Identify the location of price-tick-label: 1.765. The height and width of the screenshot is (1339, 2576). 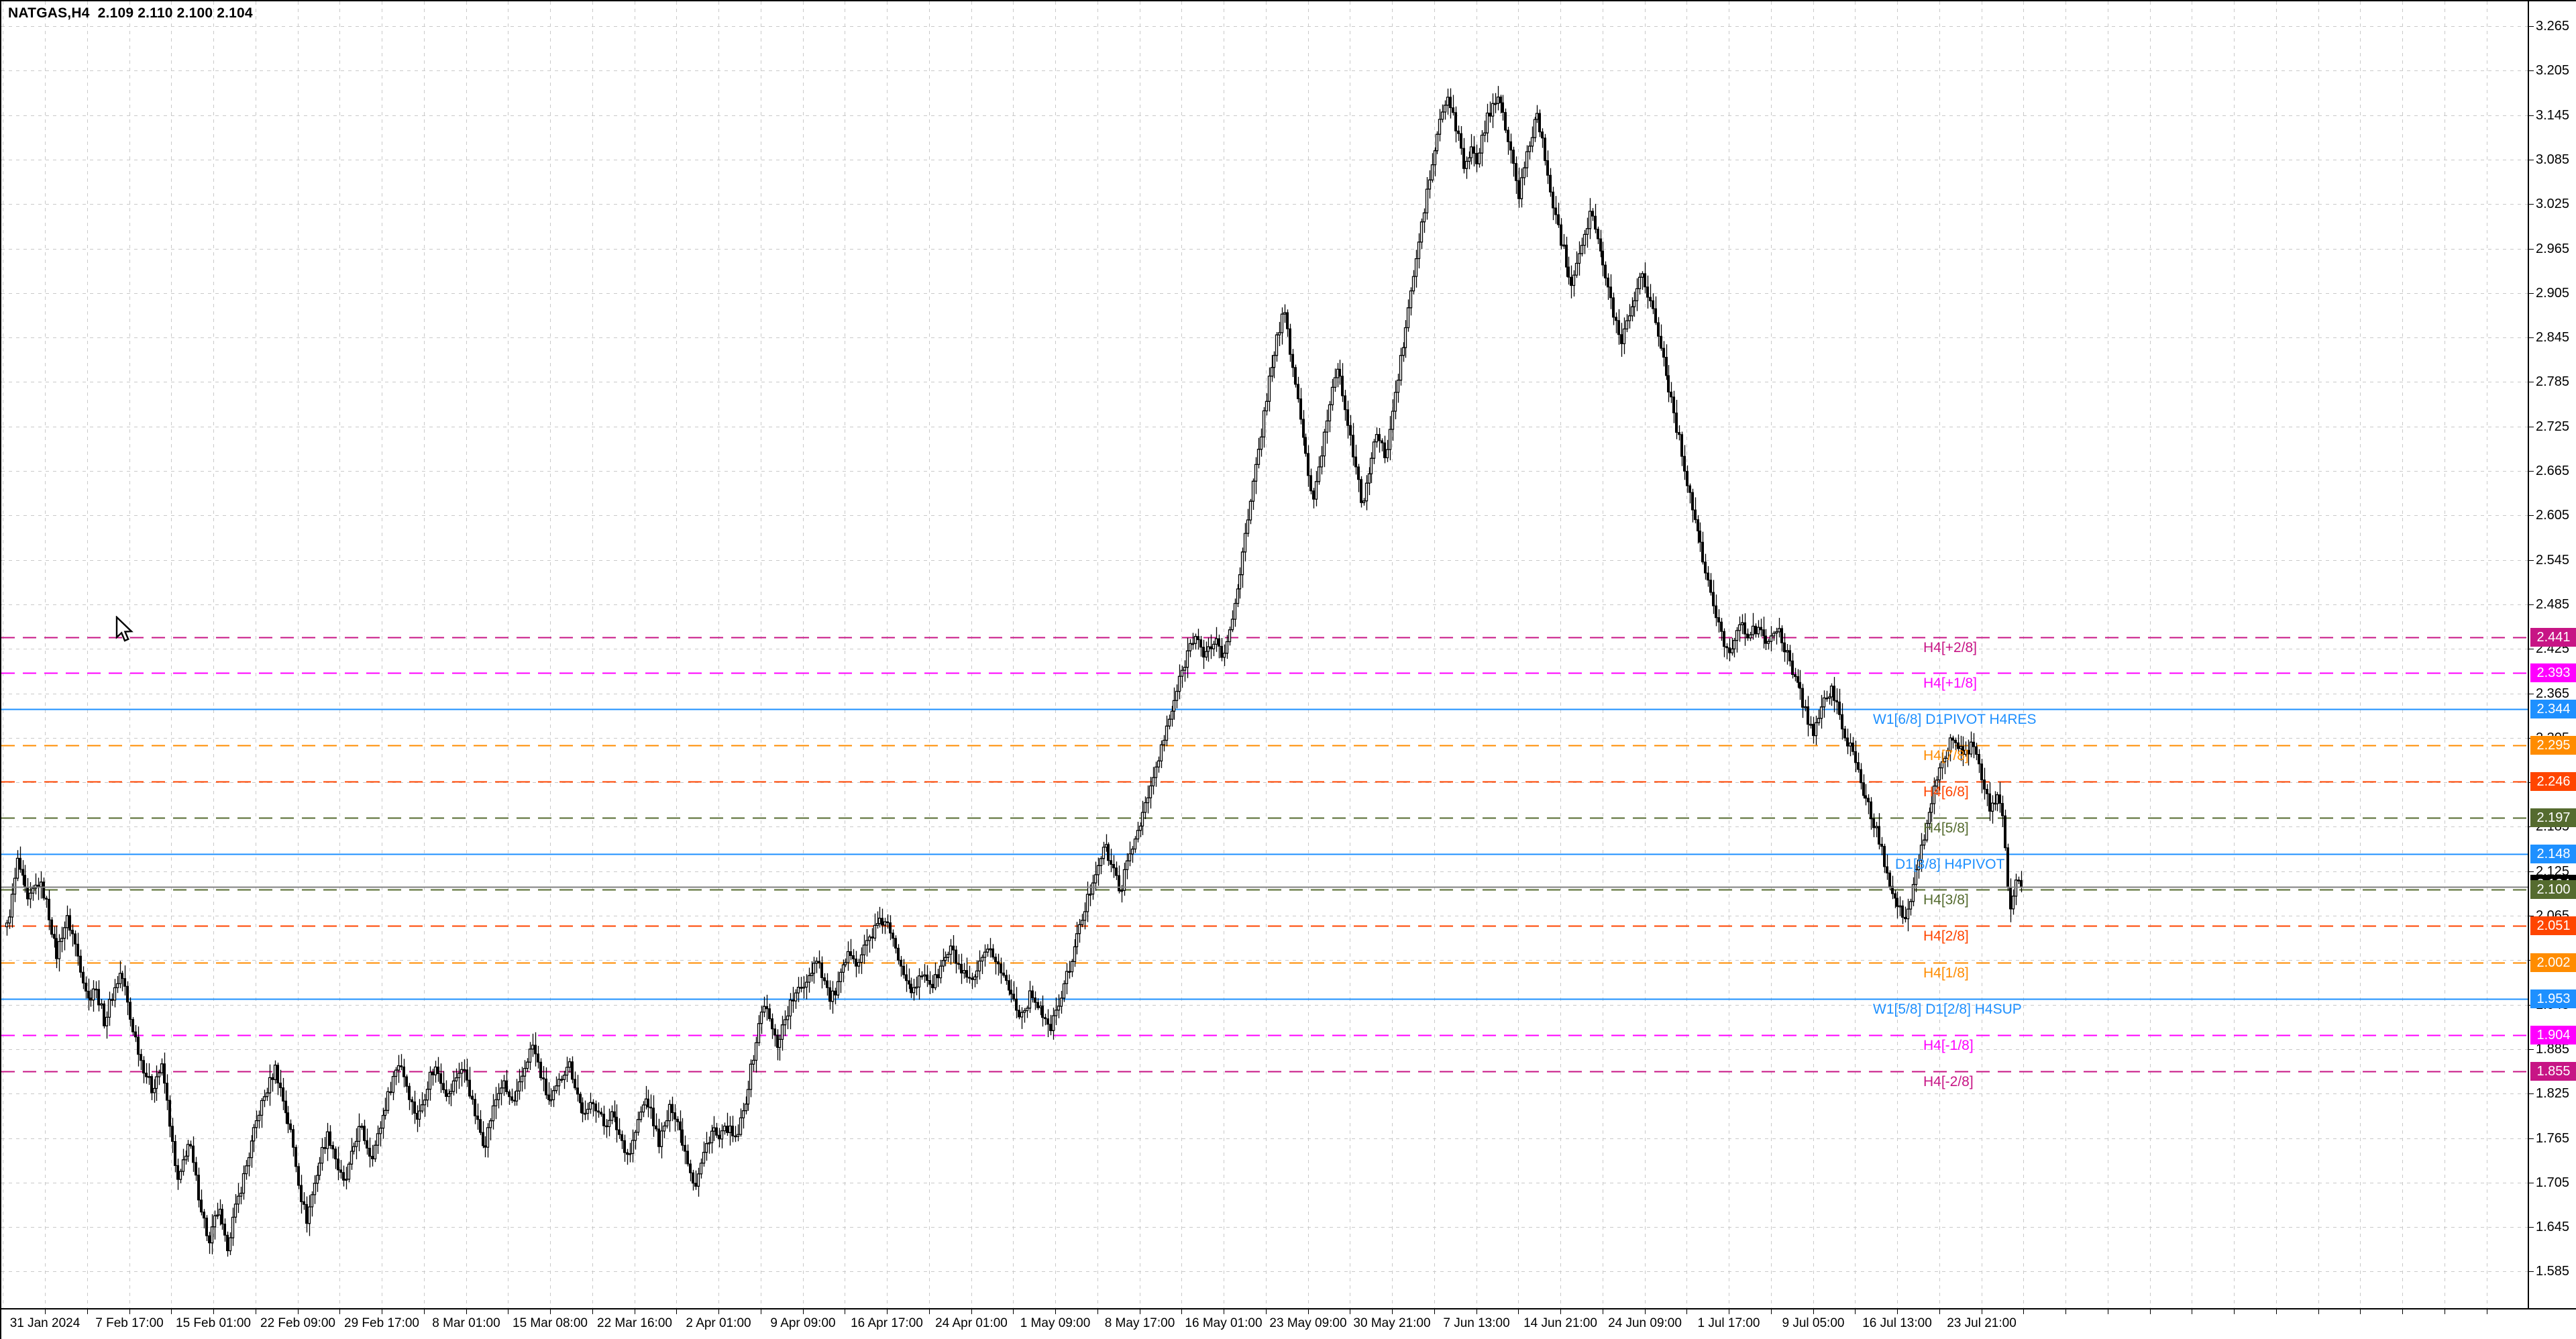
(2553, 1138).